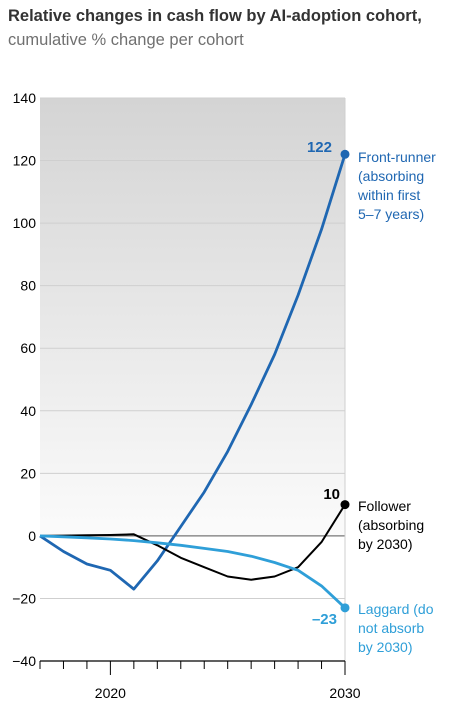 This screenshot has width=450, height=712. Describe the element at coordinates (384, 506) in the screenshot. I see `series-label-line: Follower` at that location.